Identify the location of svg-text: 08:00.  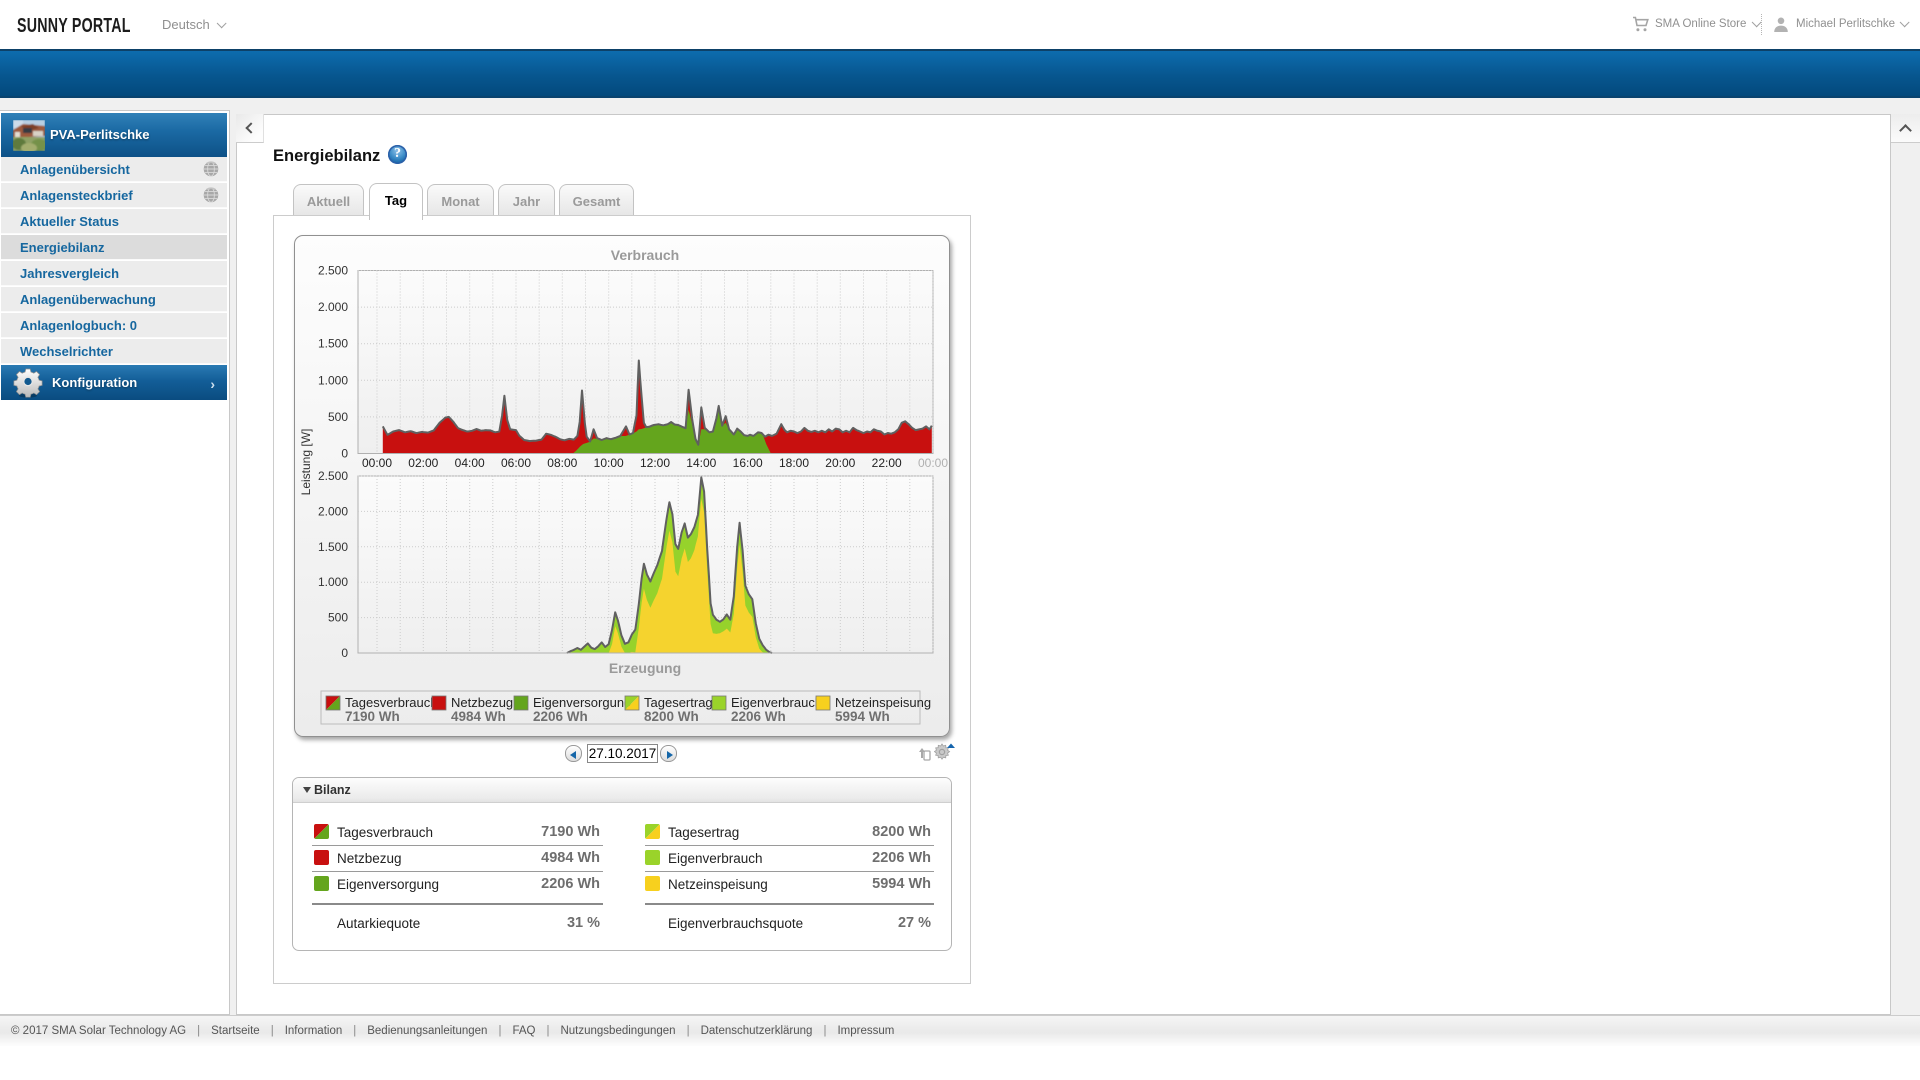
(562, 463).